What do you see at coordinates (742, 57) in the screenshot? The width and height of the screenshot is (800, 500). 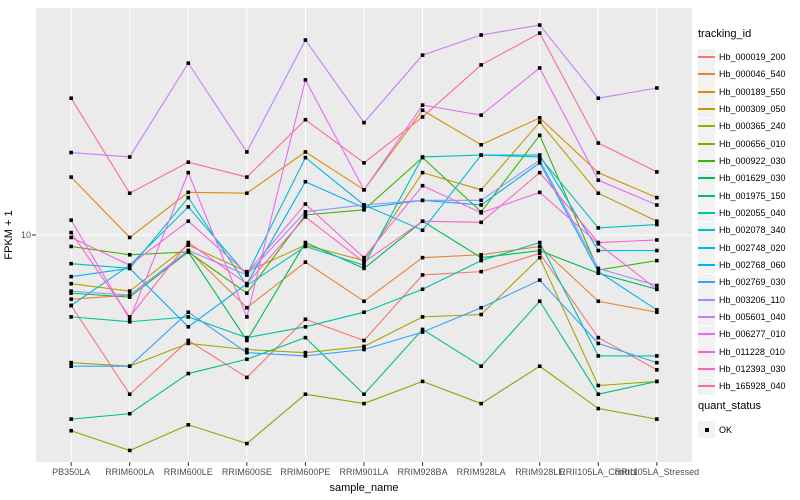 I see `legend-item-Hb_000019_200: Hb_000019_200` at bounding box center [742, 57].